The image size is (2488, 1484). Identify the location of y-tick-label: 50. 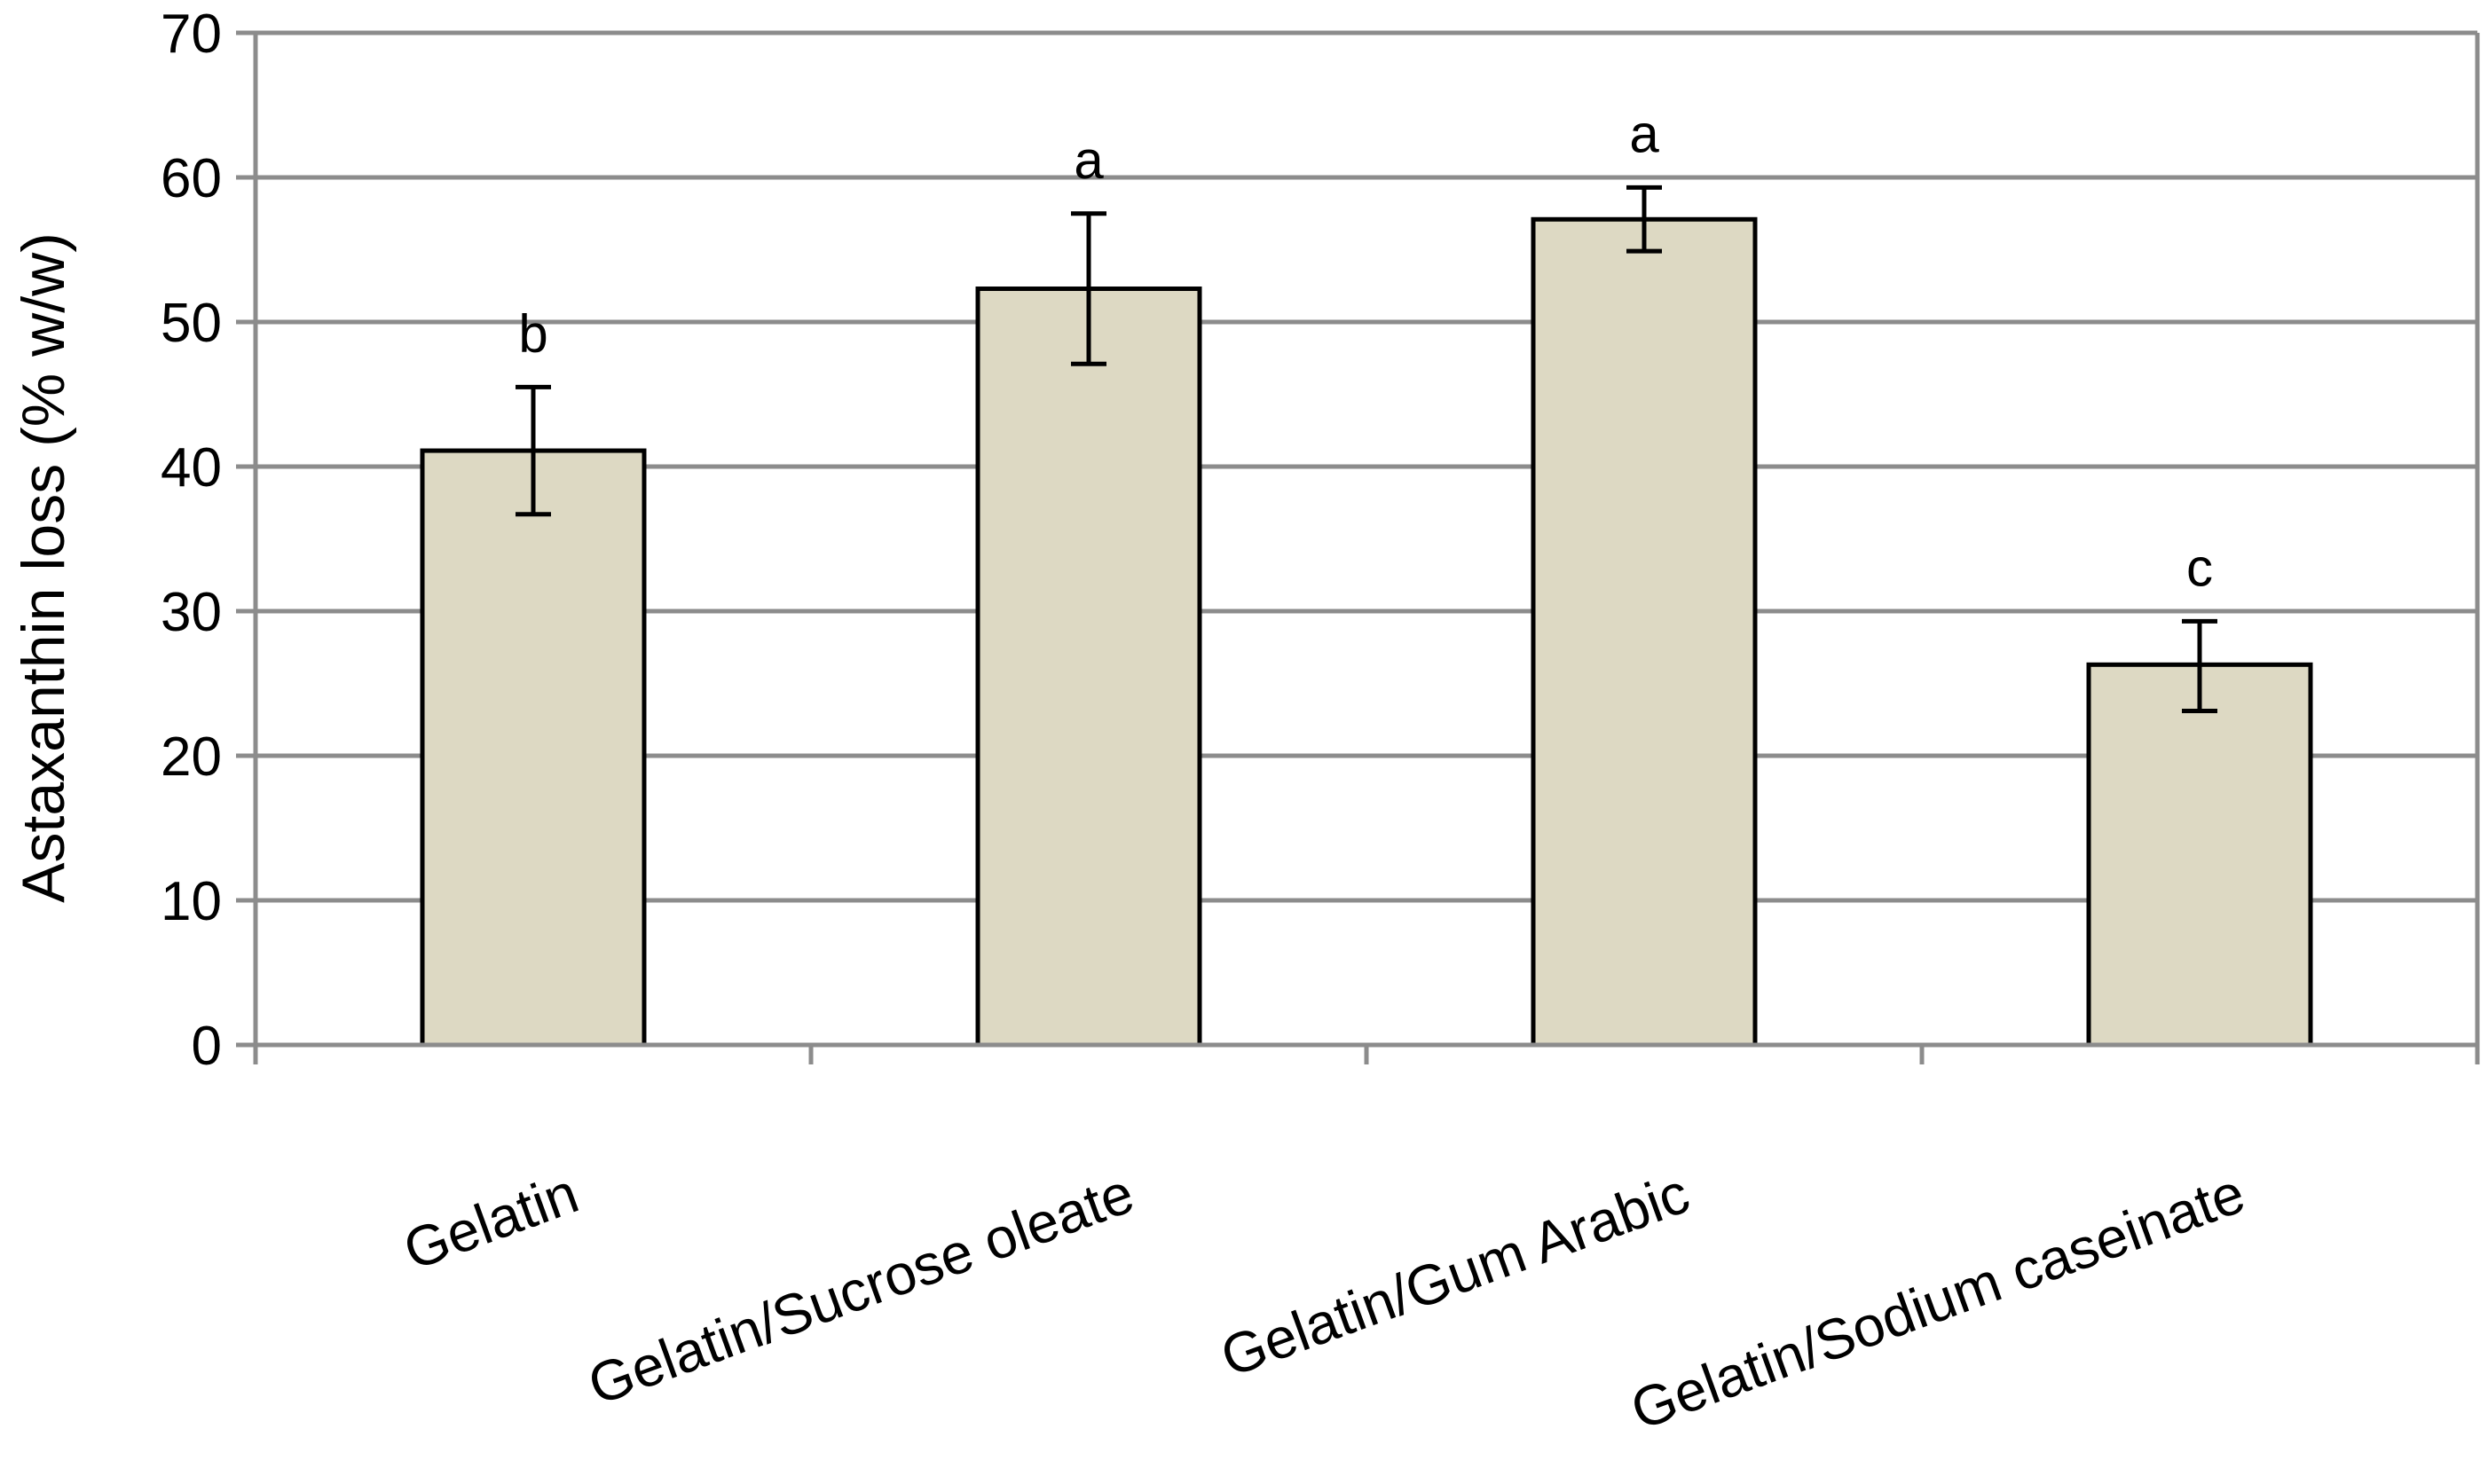
(191, 323).